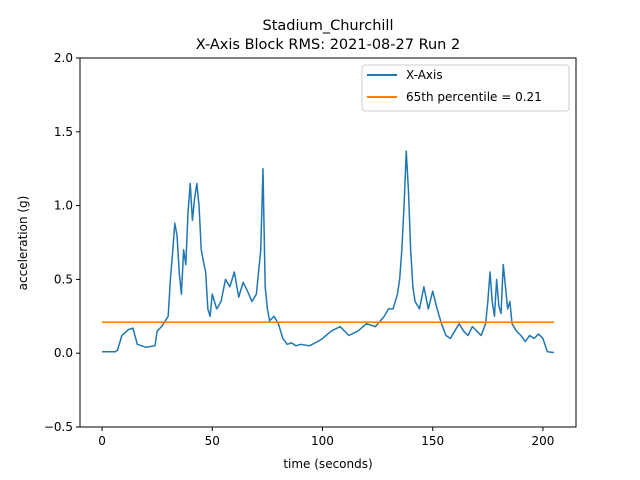 The image size is (640, 480). I want to click on y-axis-ticks: −0.5 0.0 0.5 1.0 1.5 2.0, so click(62, 242).